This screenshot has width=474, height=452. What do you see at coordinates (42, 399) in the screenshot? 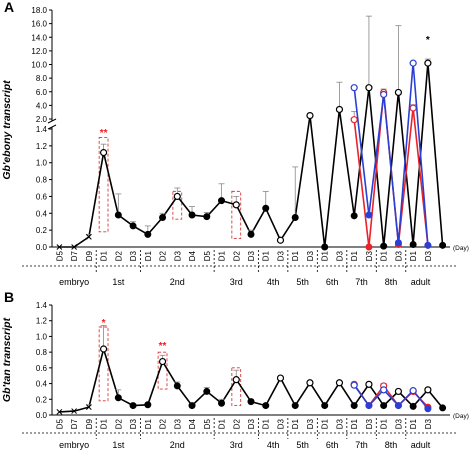
I see `y-tick-label: 0.2` at bounding box center [42, 399].